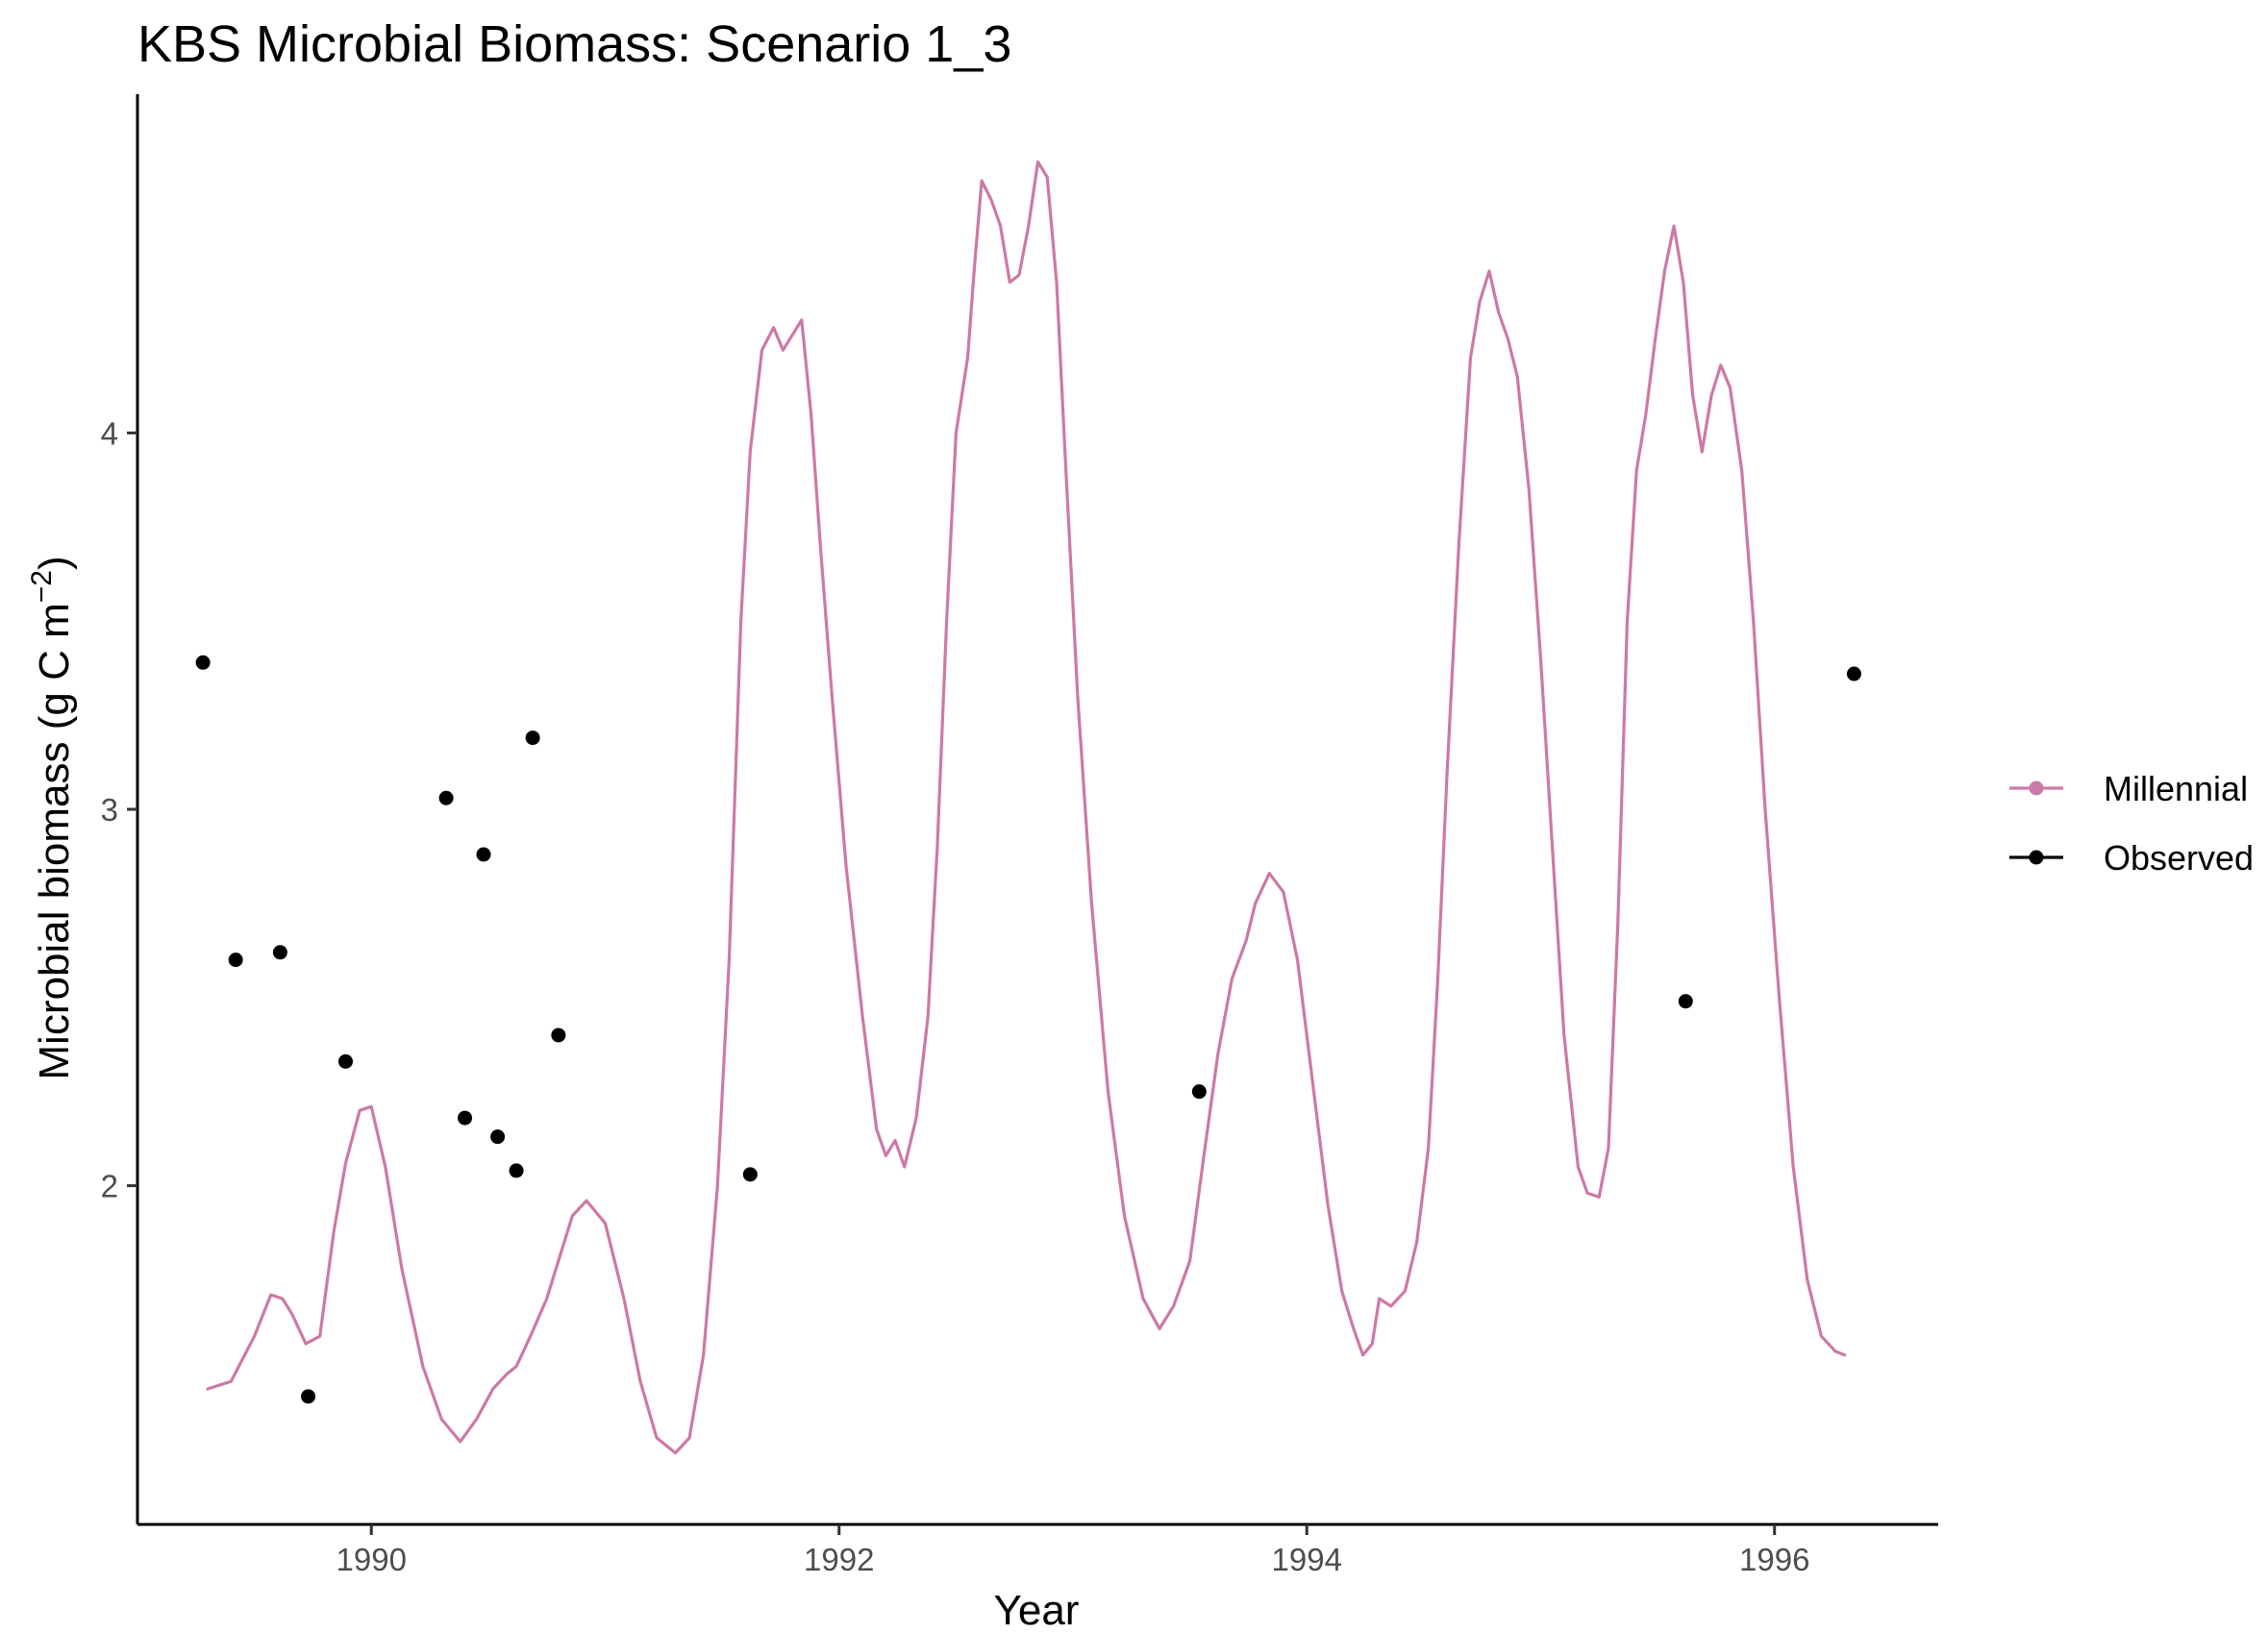  What do you see at coordinates (54, 563) in the screenshot?
I see `y-axis-title-close: )` at bounding box center [54, 563].